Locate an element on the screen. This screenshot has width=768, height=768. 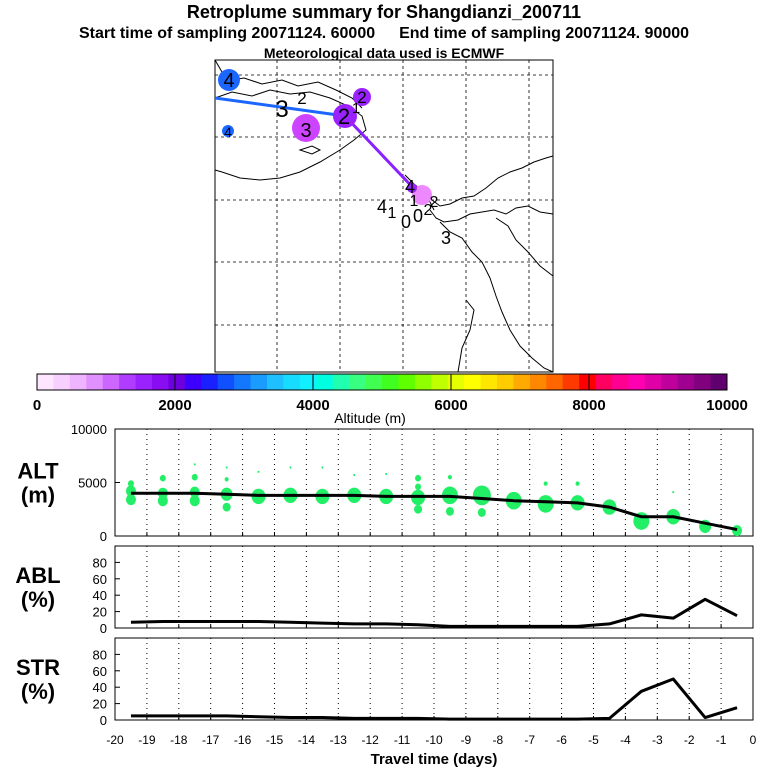
x-tick-label: -4 is located at coordinates (625, 740).